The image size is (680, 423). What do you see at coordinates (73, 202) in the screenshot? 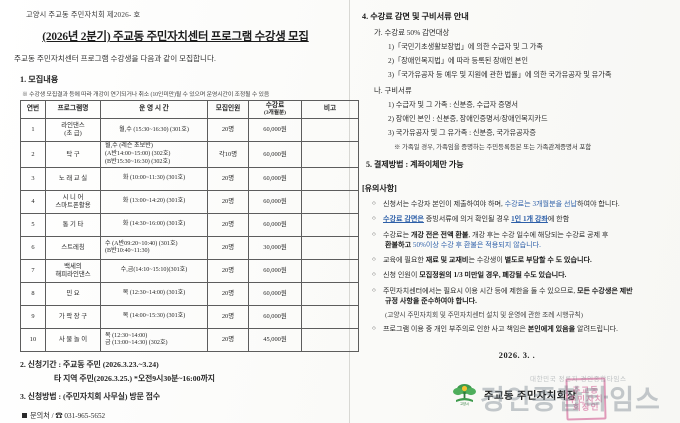
I see `cell-program-name: 시 니 어 스마트폰활용` at bounding box center [73, 202].